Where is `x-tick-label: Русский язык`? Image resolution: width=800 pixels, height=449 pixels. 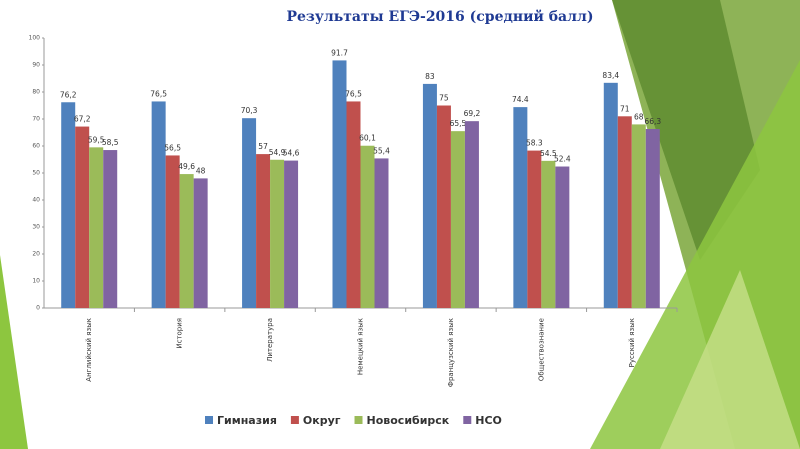 x-tick-label: Русский язык is located at coordinates (632, 342).